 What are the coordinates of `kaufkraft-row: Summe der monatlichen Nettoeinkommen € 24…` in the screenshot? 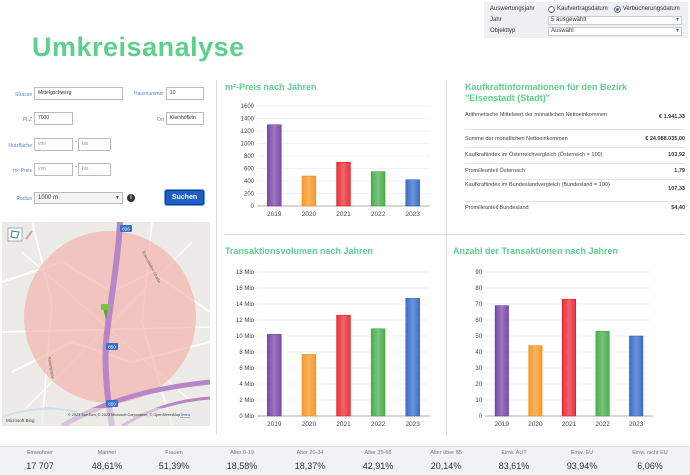 It's located at (575, 142).